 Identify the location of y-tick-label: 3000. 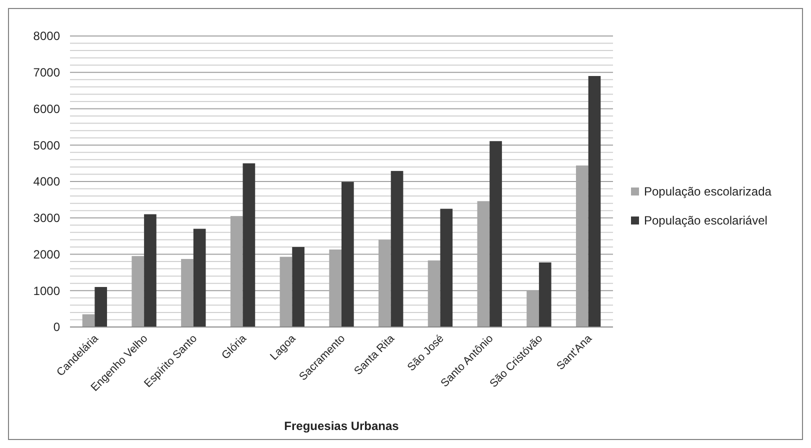
(46, 218).